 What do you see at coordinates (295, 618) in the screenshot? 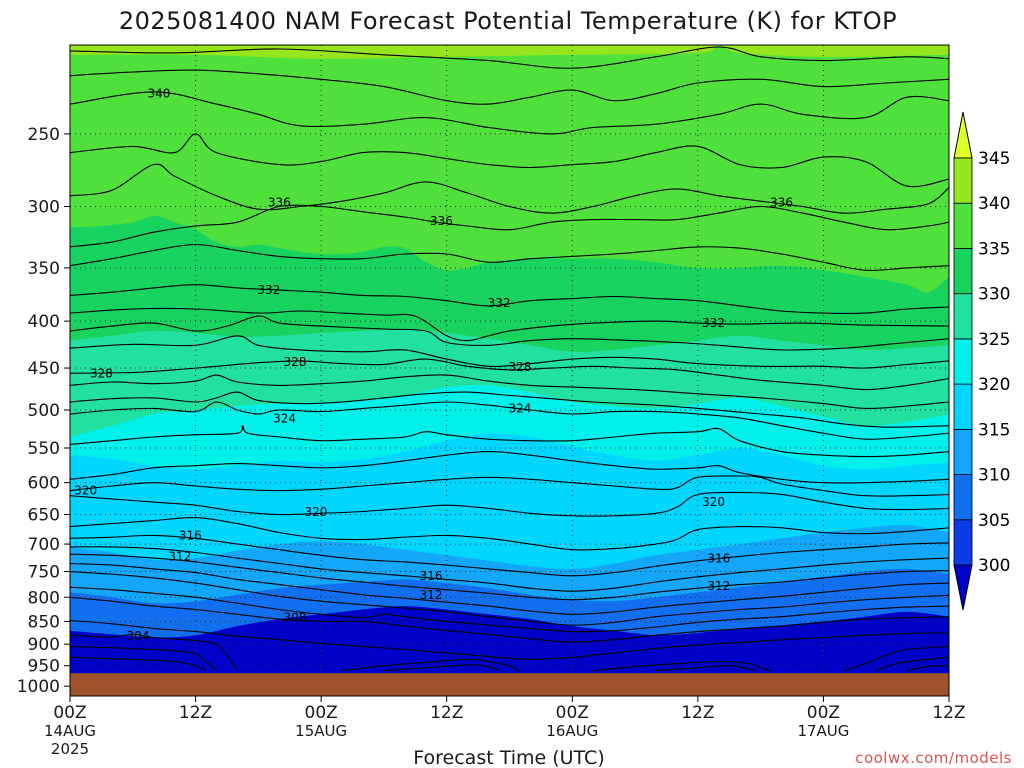
I see `contour-label-21: 308` at bounding box center [295, 618].